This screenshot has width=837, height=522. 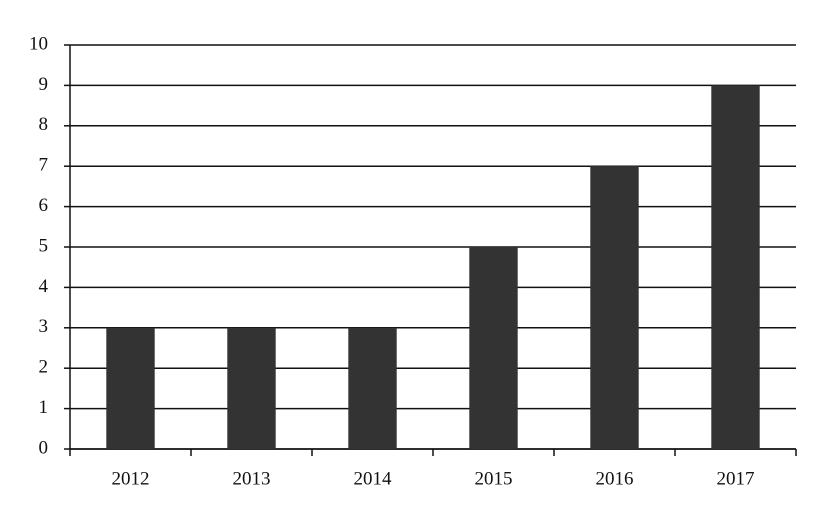 What do you see at coordinates (44, 447) in the screenshot?
I see `y-tick-label: 0` at bounding box center [44, 447].